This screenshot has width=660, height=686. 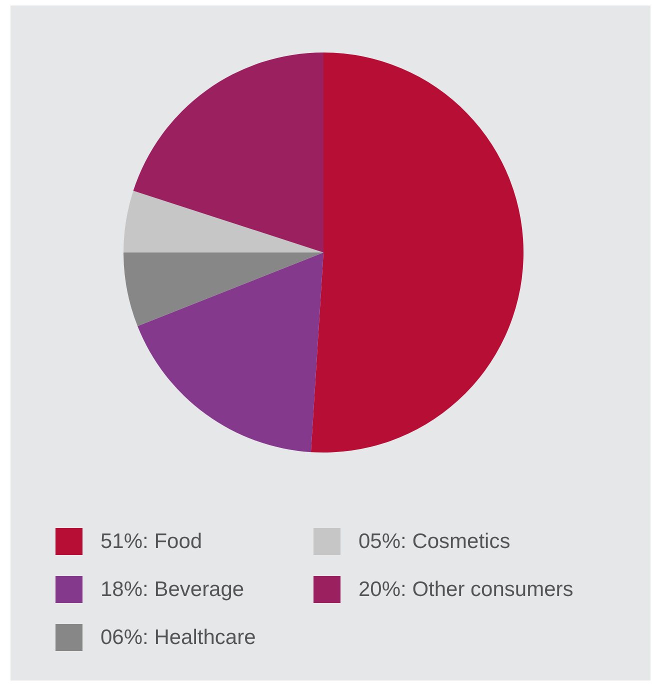 I want to click on legend-label: 05%: Cosmetics, so click(x=434, y=541).